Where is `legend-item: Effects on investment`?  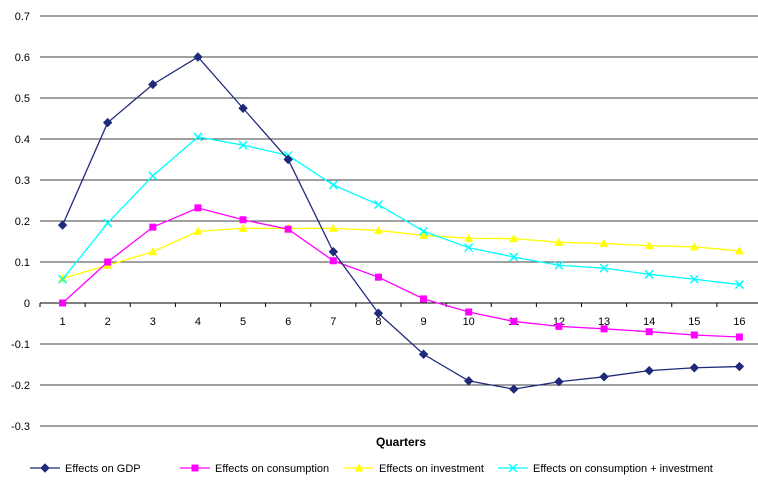
legend-item: Effects on investment is located at coordinates (414, 469).